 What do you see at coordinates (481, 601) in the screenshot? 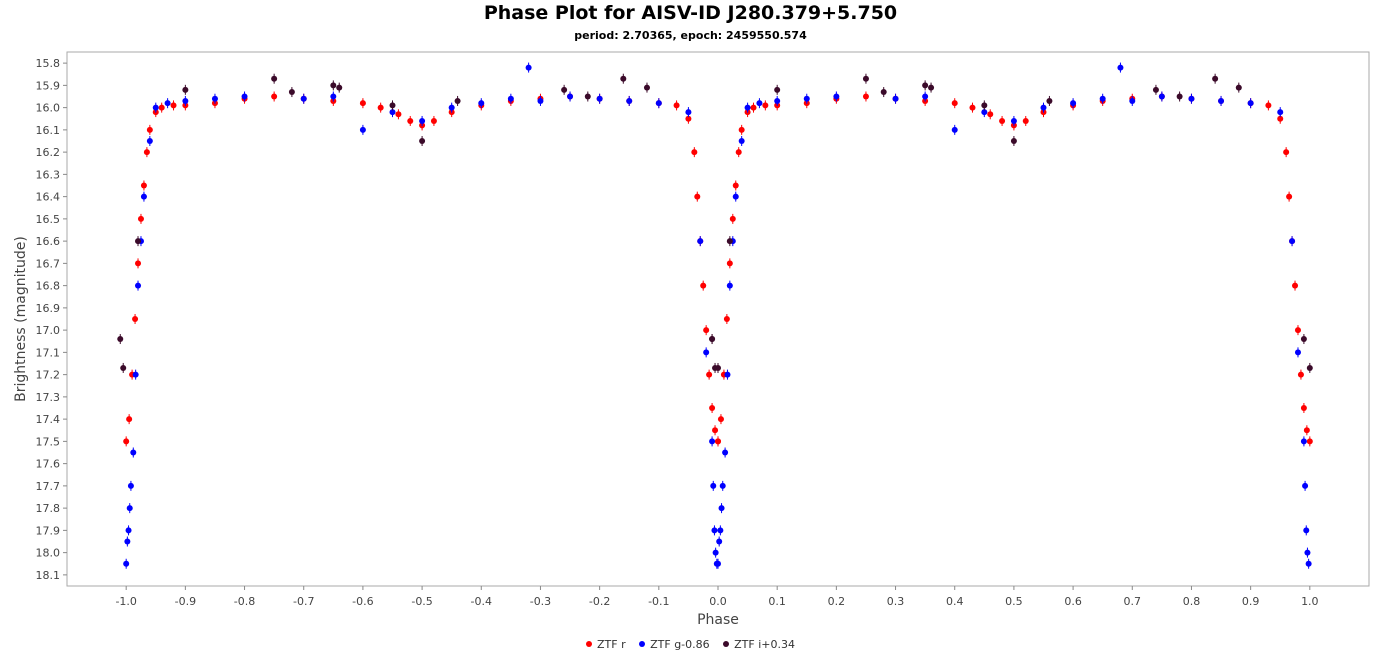
I see `x-tick-label: -0.4` at bounding box center [481, 601].